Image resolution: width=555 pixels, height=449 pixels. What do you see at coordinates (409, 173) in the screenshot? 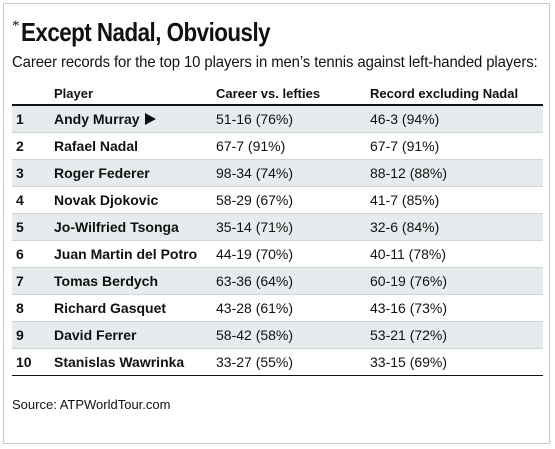
I see `excluding-nadal-cell-text: 88-12 (88%)` at bounding box center [409, 173].